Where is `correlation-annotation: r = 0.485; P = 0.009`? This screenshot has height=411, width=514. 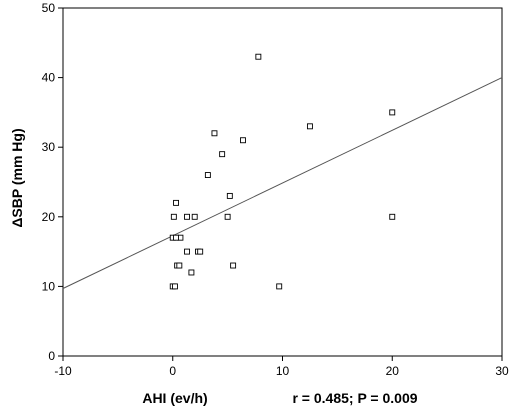
correlation-annotation: r = 0.485; P = 0.009 is located at coordinates (354, 398).